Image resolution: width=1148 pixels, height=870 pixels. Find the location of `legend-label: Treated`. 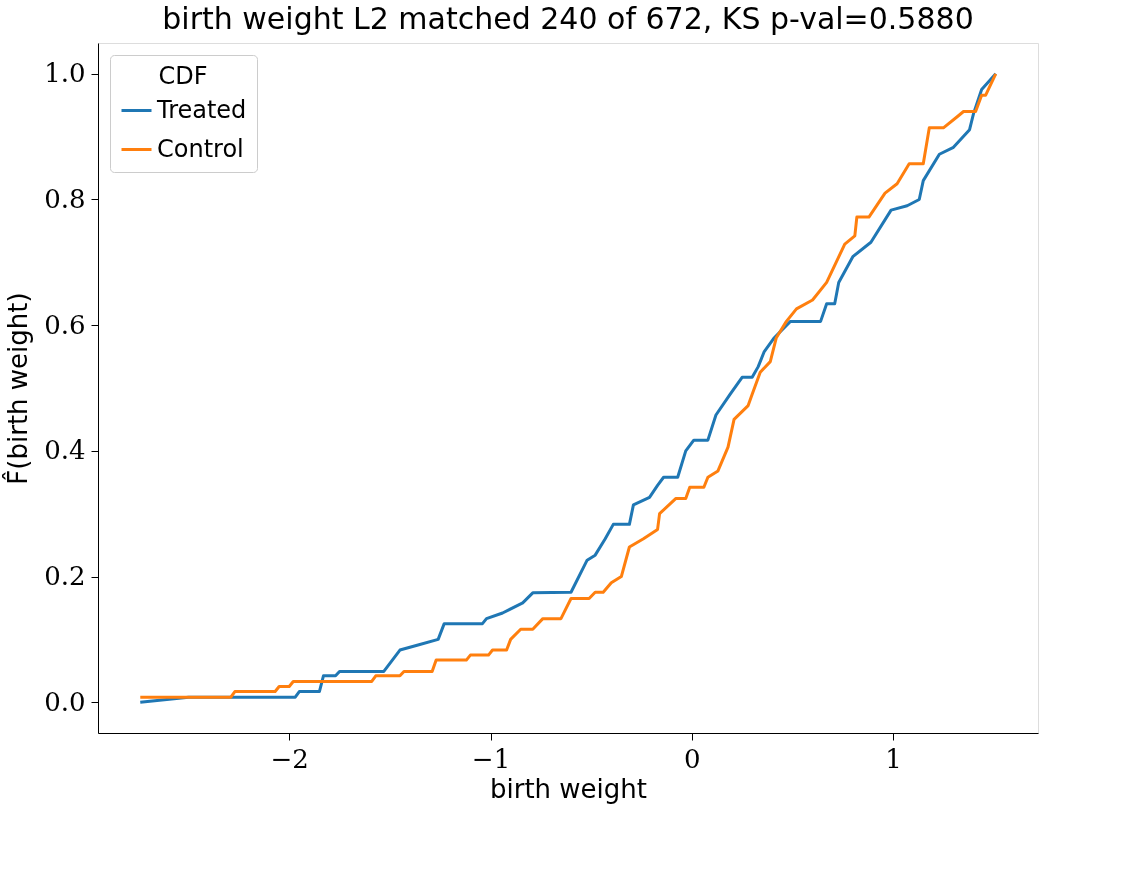

legend-label: Treated is located at coordinates (201, 109).